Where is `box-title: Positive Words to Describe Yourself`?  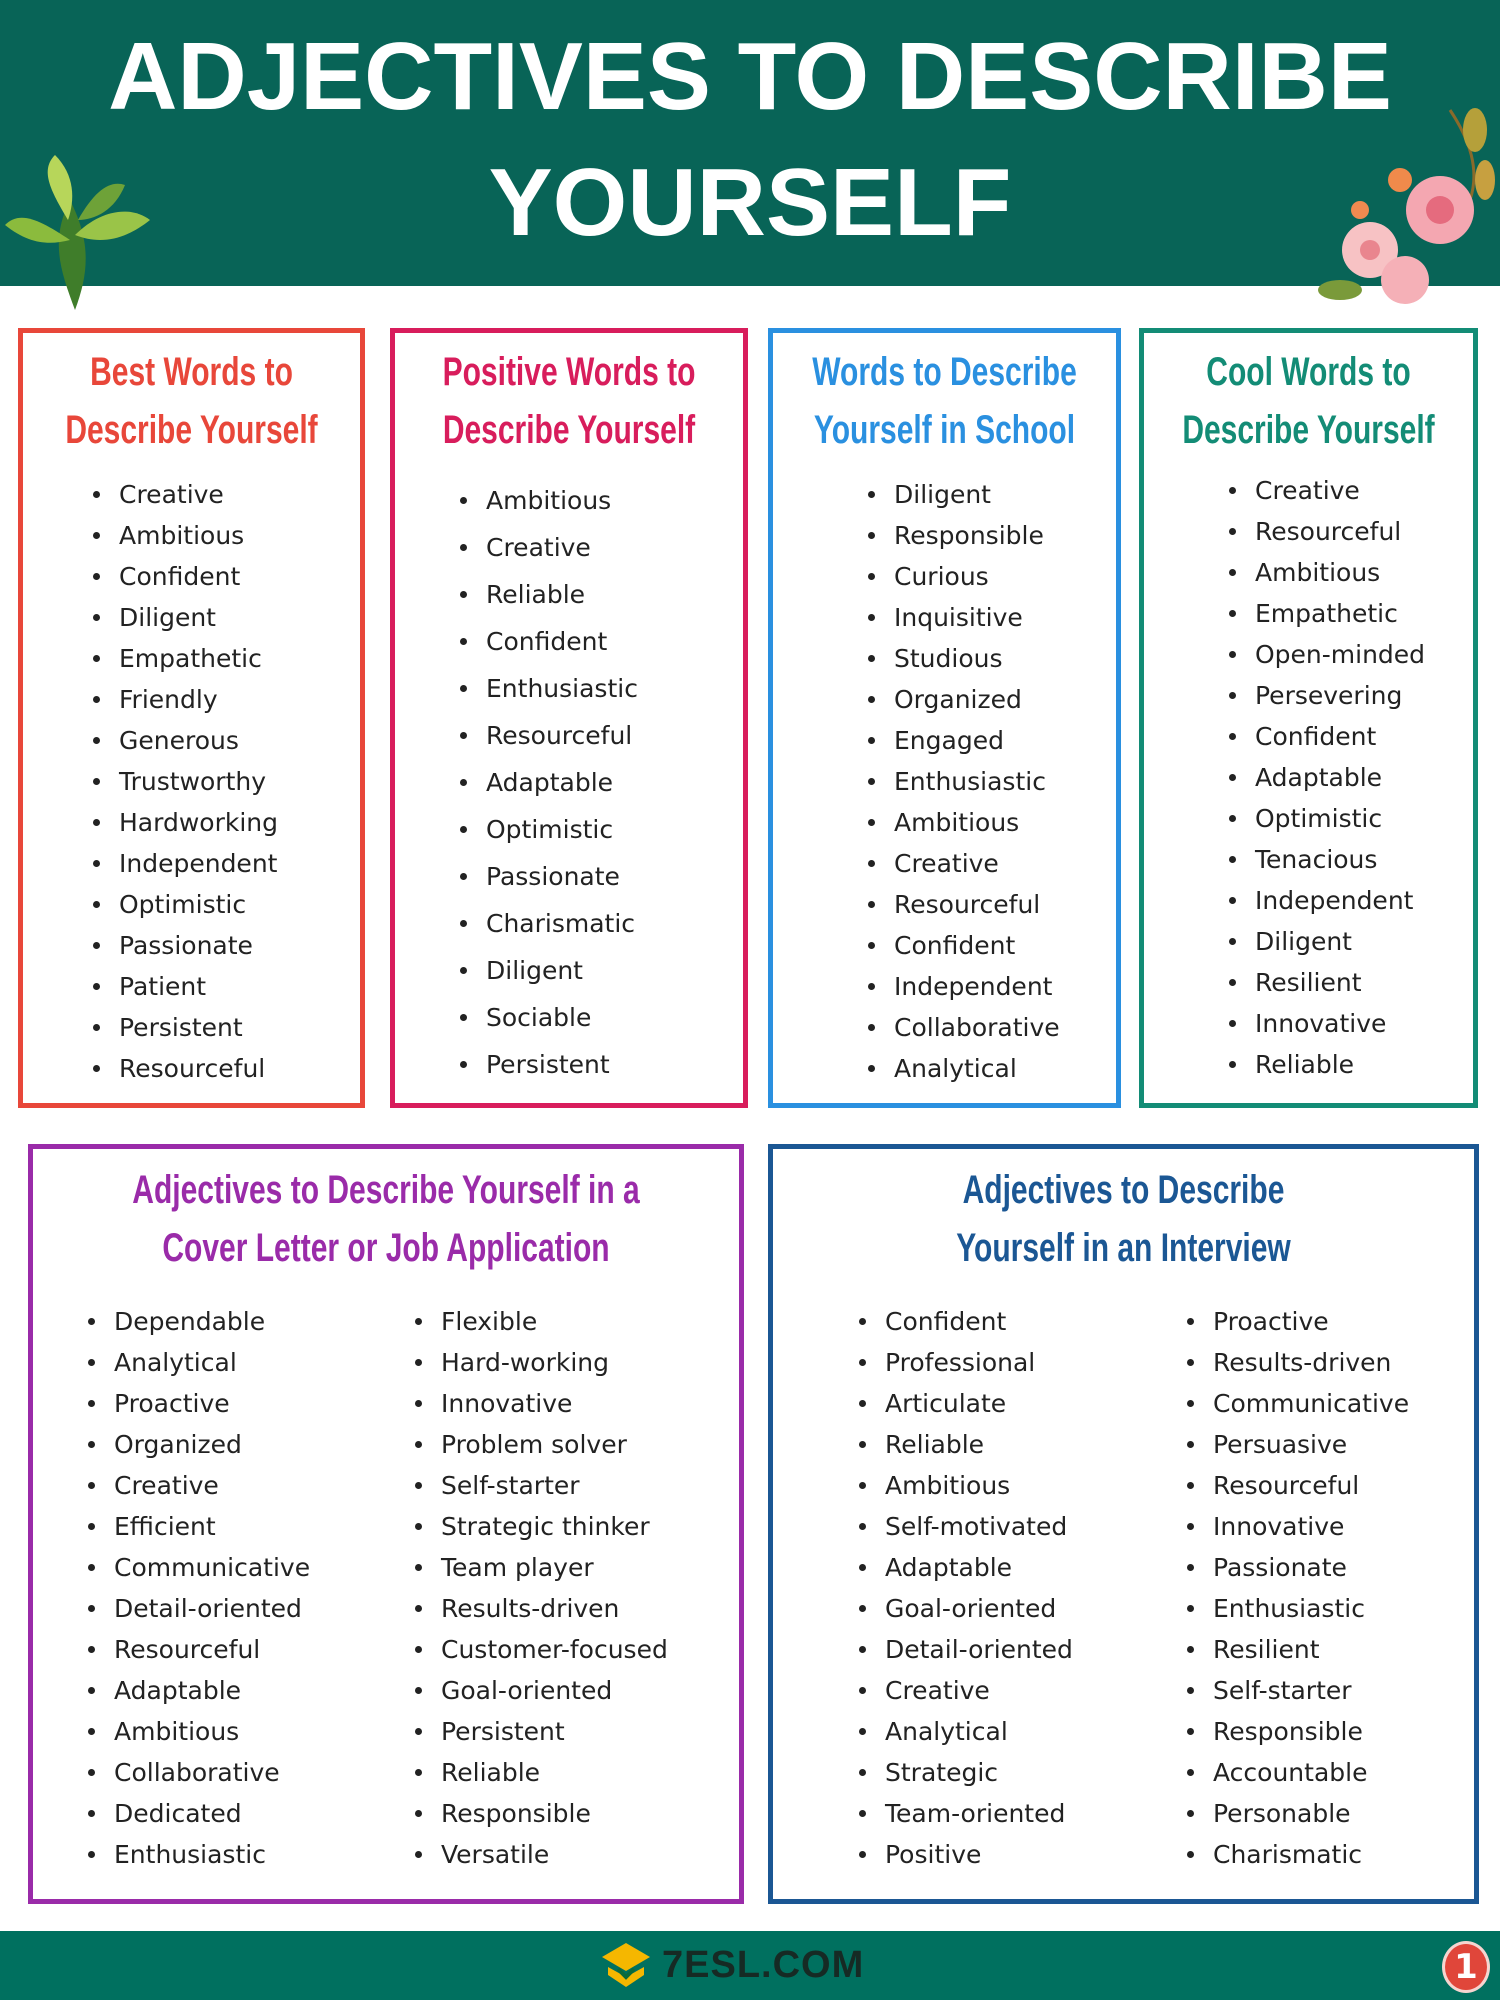 box-title: Positive Words to Describe Yourself is located at coordinates (569, 401).